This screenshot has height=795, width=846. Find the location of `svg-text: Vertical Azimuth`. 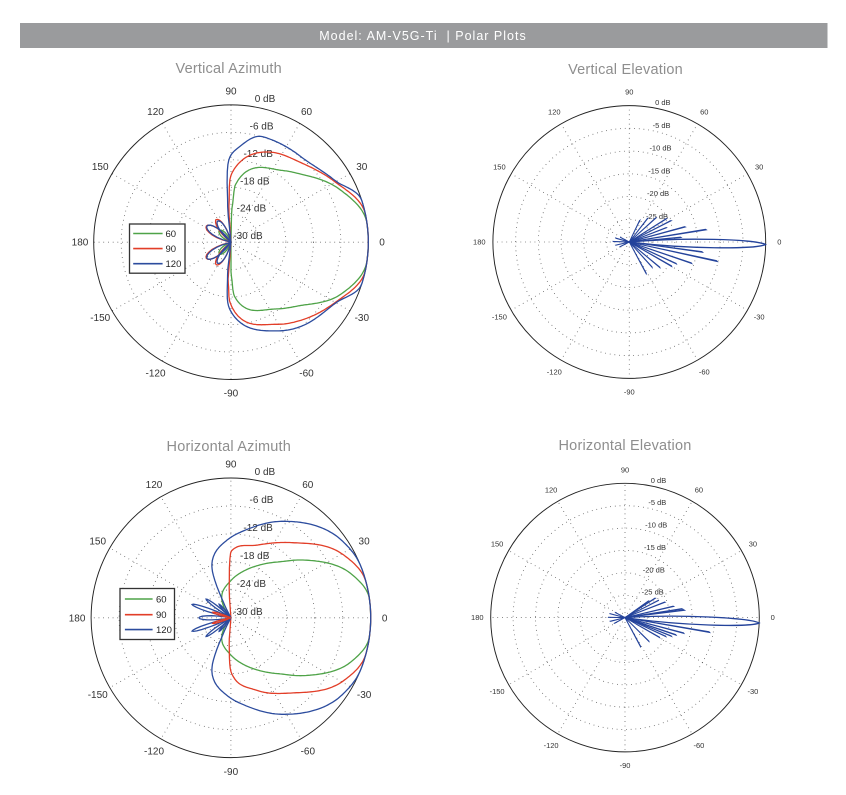

svg-text: Vertical Azimuth is located at coordinates (229, 69).